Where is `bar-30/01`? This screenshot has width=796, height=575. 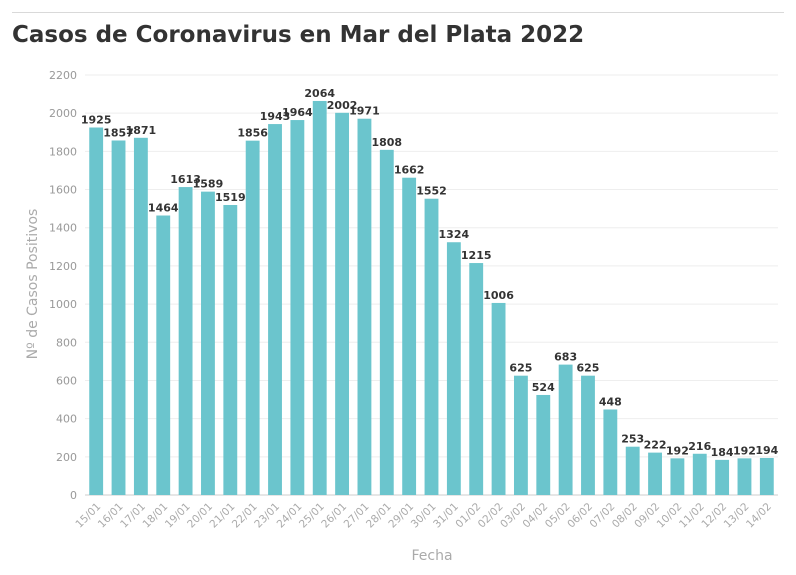
bar-30/01 is located at coordinates (431, 346).